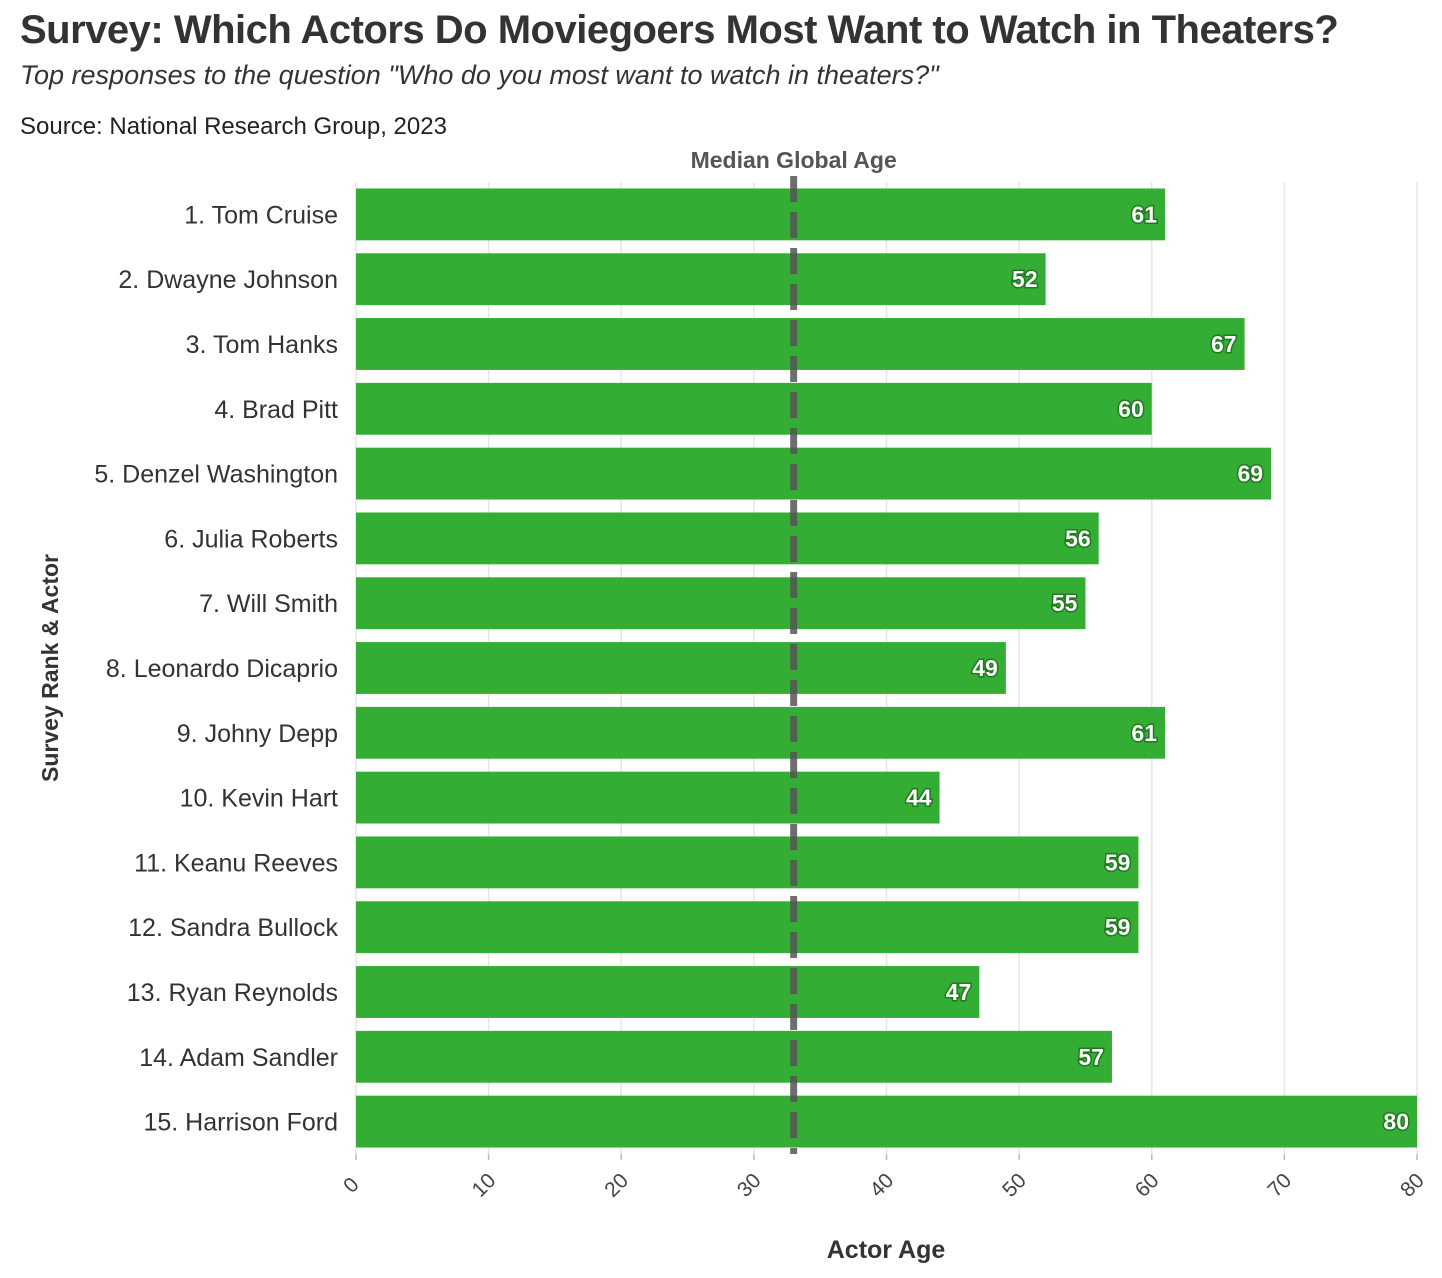 The height and width of the screenshot is (1278, 1442). What do you see at coordinates (886, 1250) in the screenshot?
I see `x-axis-label: Actor Age` at bounding box center [886, 1250].